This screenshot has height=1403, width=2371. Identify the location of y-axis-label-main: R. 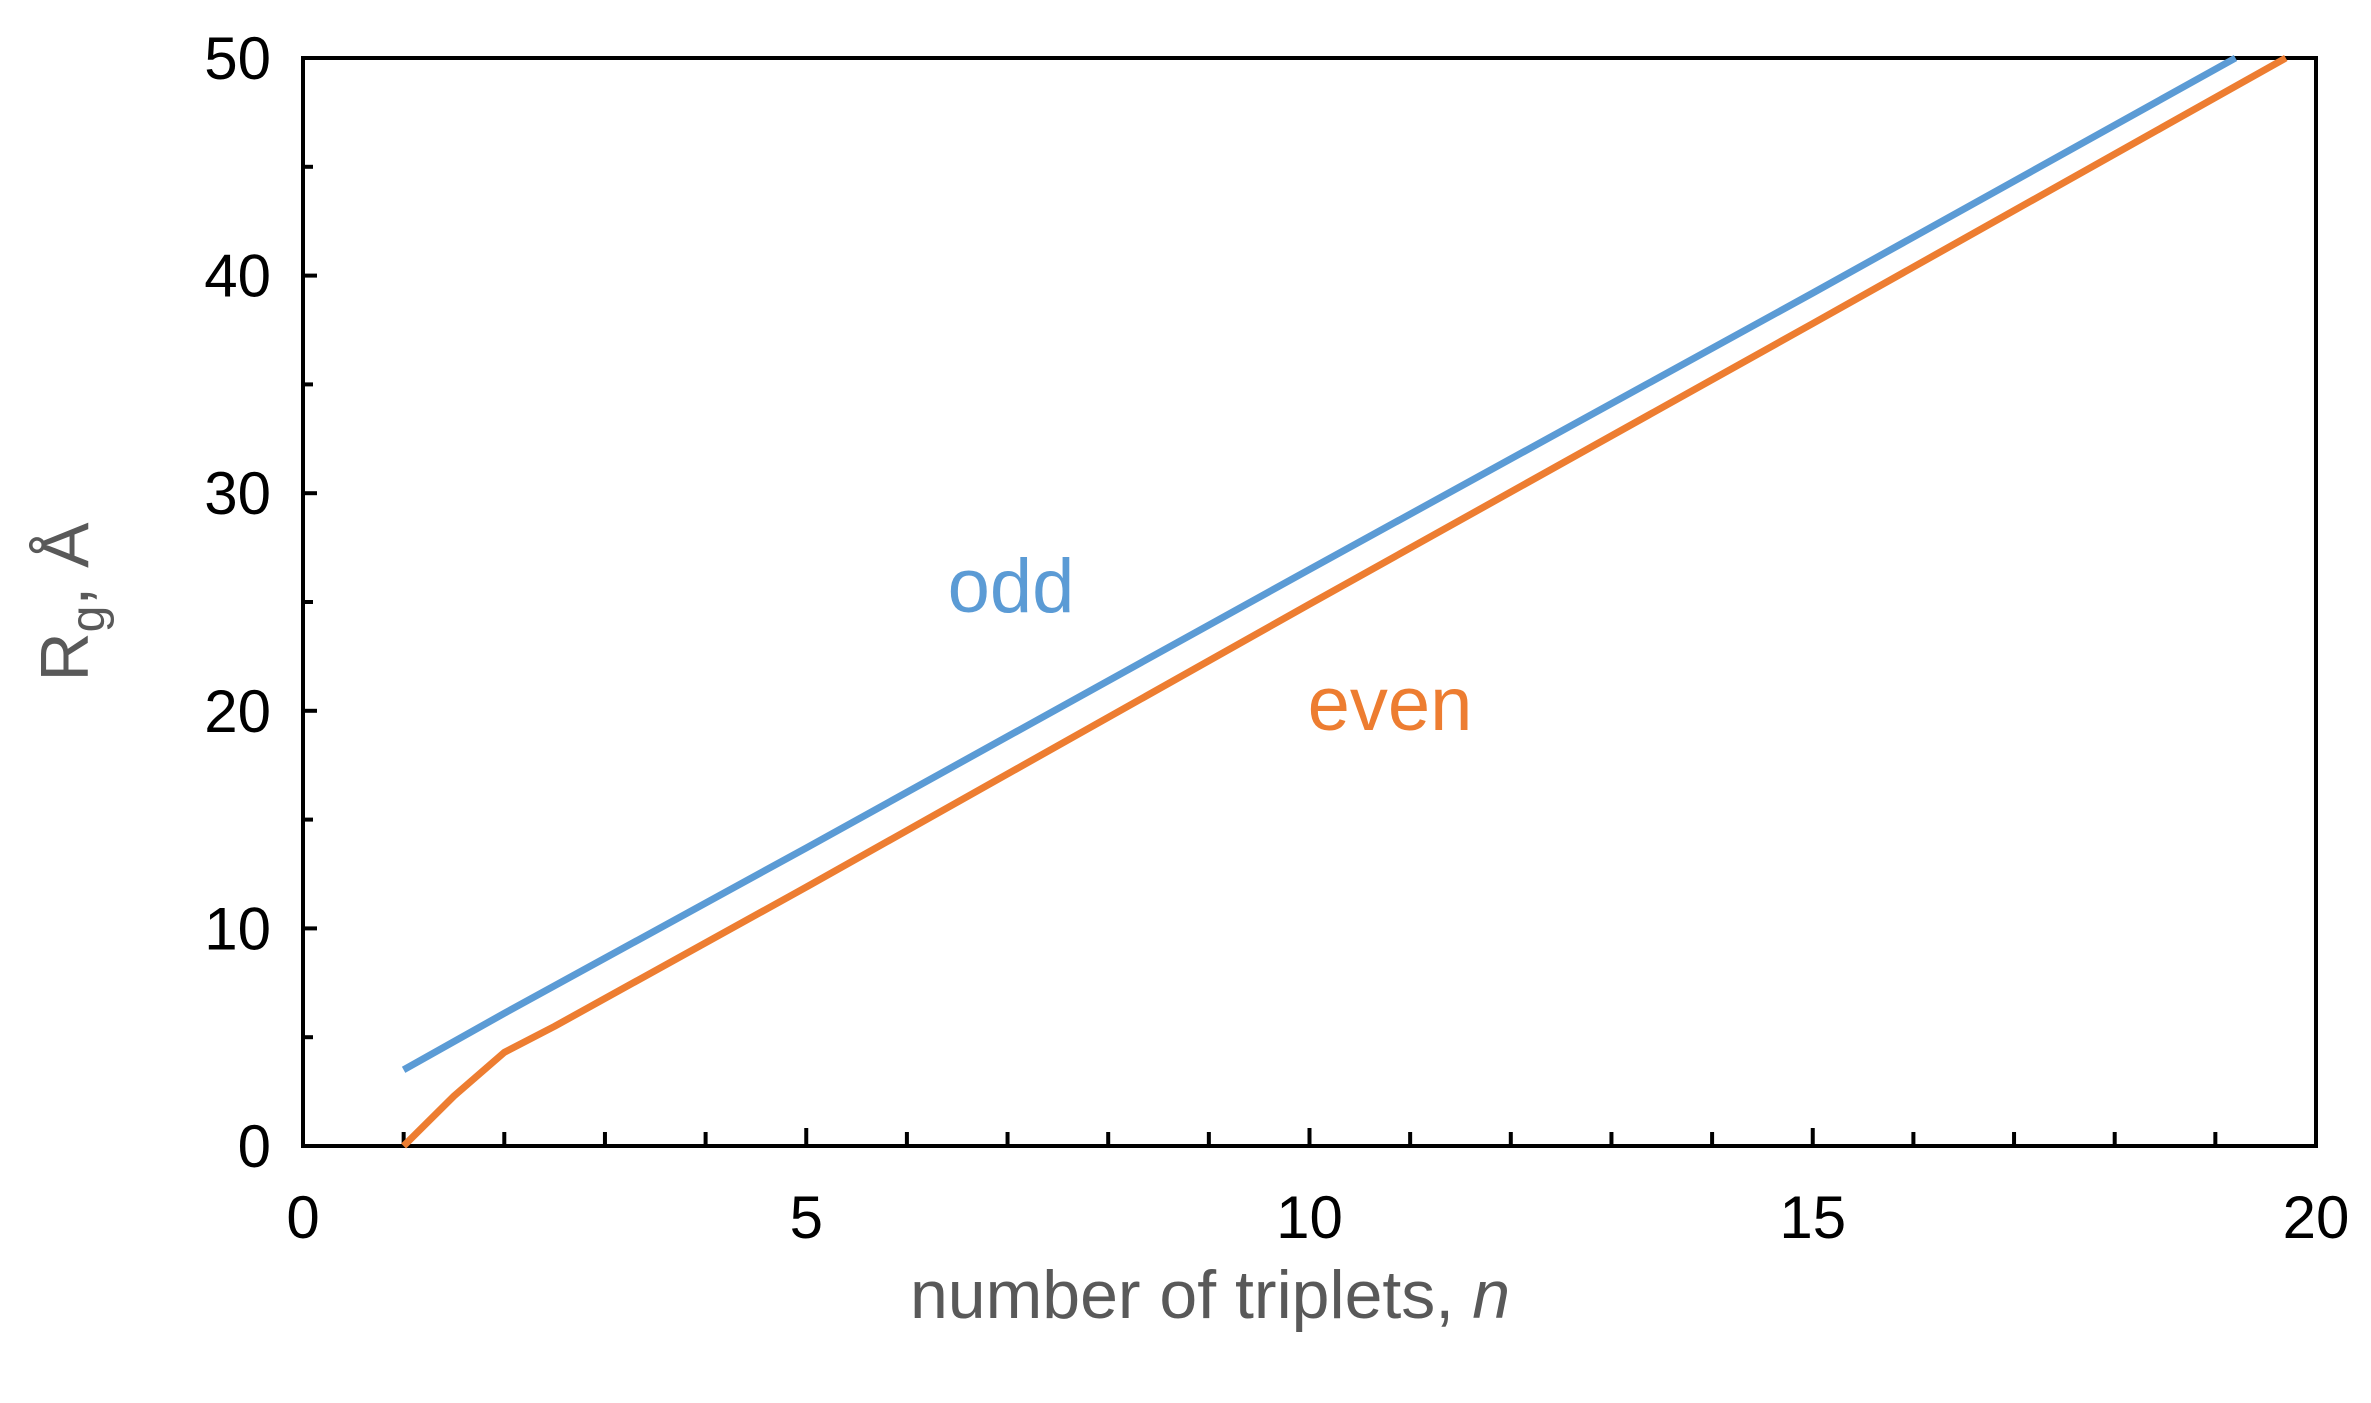
(65, 656).